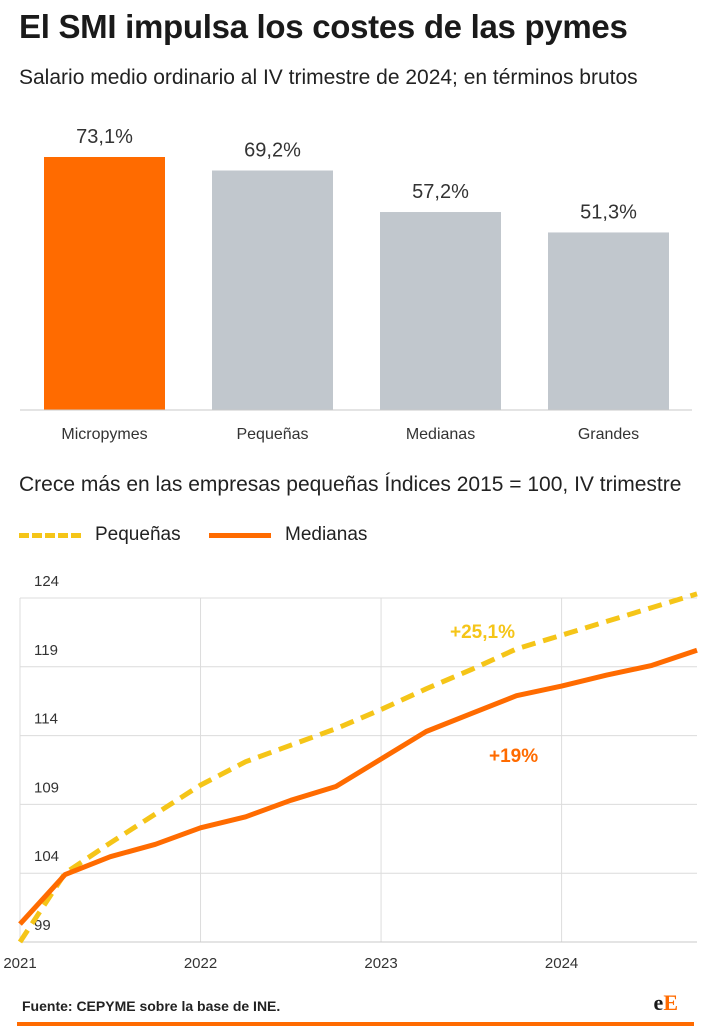 This screenshot has height=1035, width=711. I want to click on bar-category-label-3: Medianas, so click(440, 434).